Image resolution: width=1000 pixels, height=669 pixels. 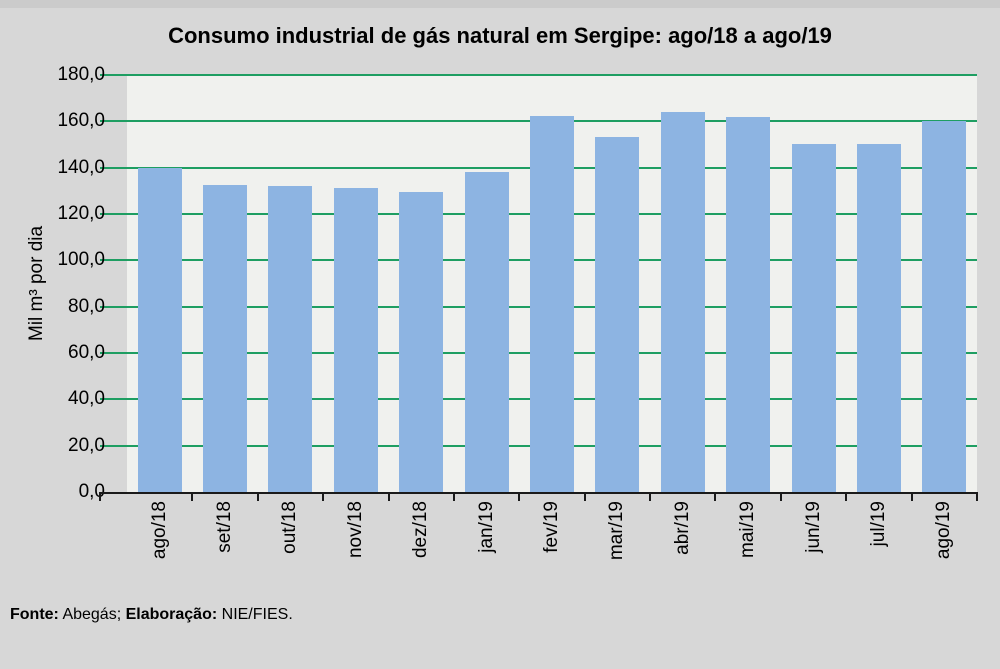 What do you see at coordinates (748, 530) in the screenshot?
I see `x-category-label: mai/19` at bounding box center [748, 530].